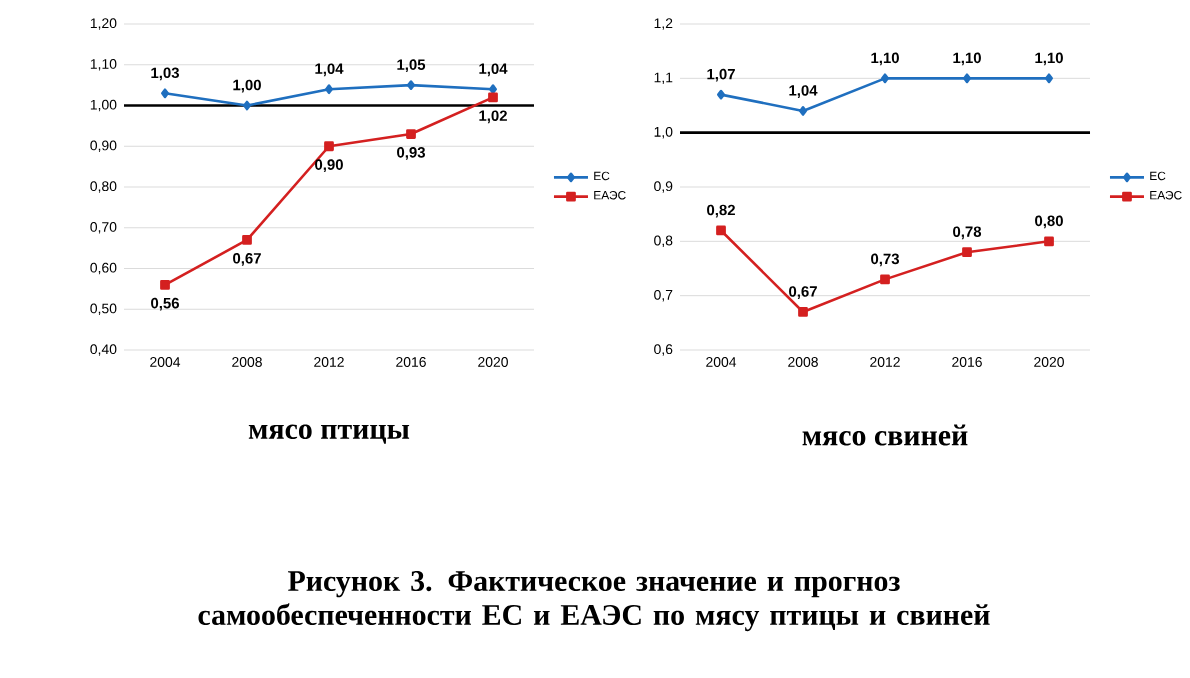 The width and height of the screenshot is (1190, 678). What do you see at coordinates (885, 435) in the screenshot?
I see `x-axis-title: мясо свиней` at bounding box center [885, 435].